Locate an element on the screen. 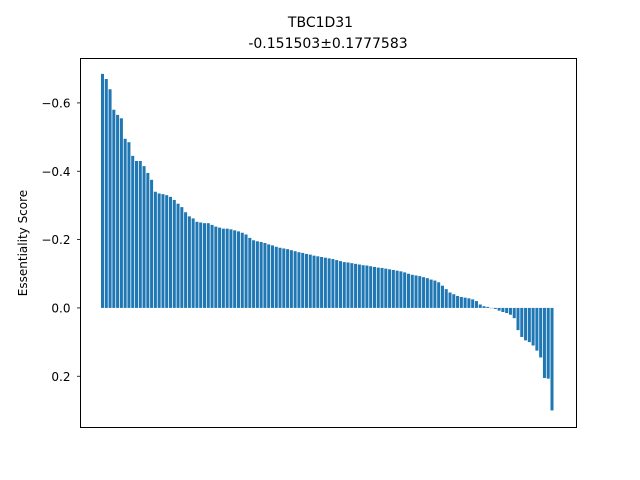 The height and width of the screenshot is (480, 640). y-tick-label: 0.0 is located at coordinates (60, 308).